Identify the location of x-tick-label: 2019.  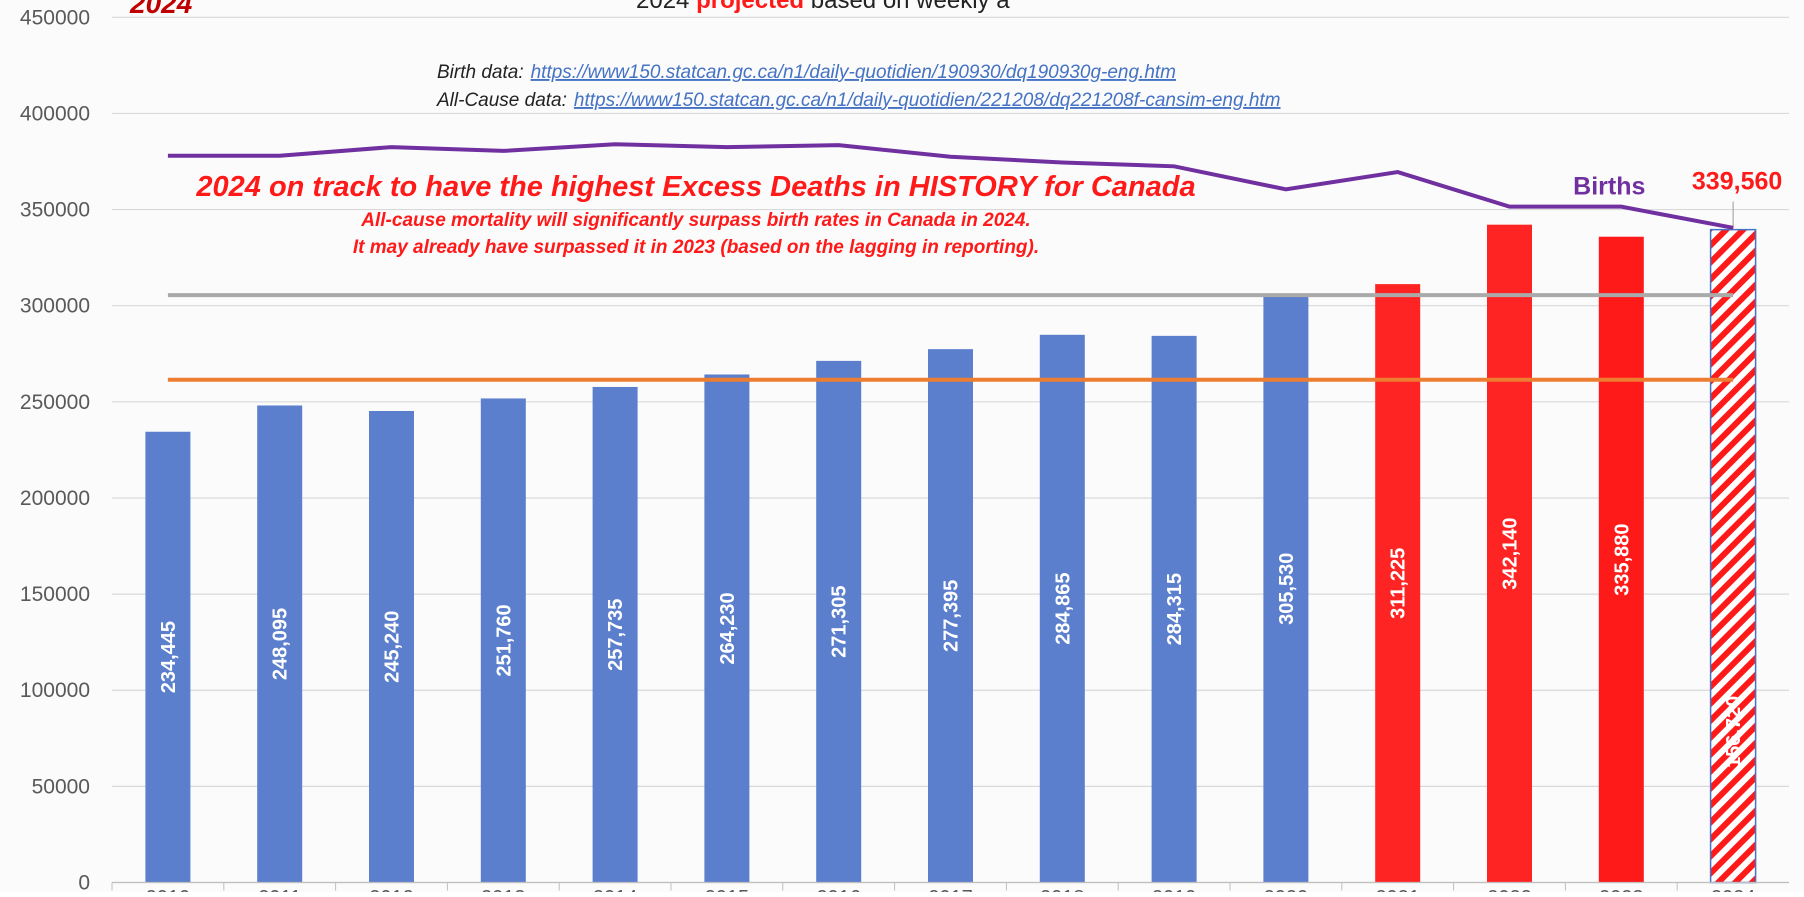
(1174, 889).